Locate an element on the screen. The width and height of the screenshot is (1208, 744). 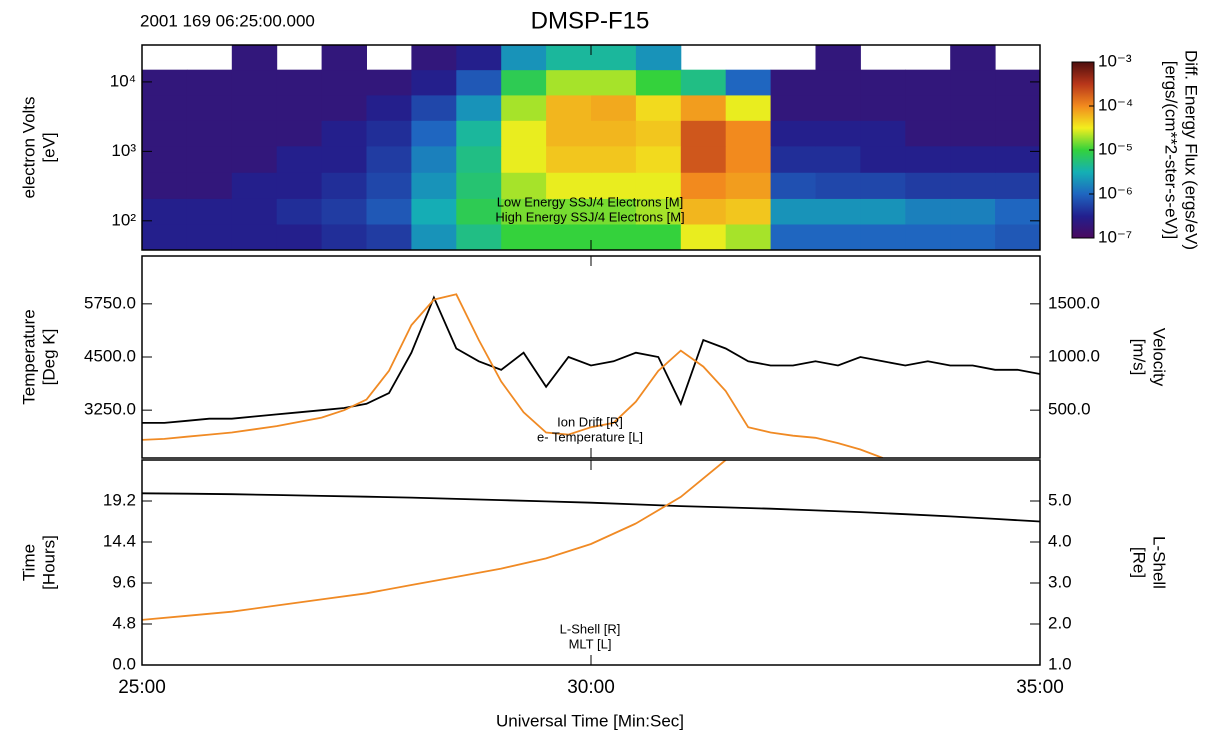
x-tick-label: 25:00 is located at coordinates (142, 687).